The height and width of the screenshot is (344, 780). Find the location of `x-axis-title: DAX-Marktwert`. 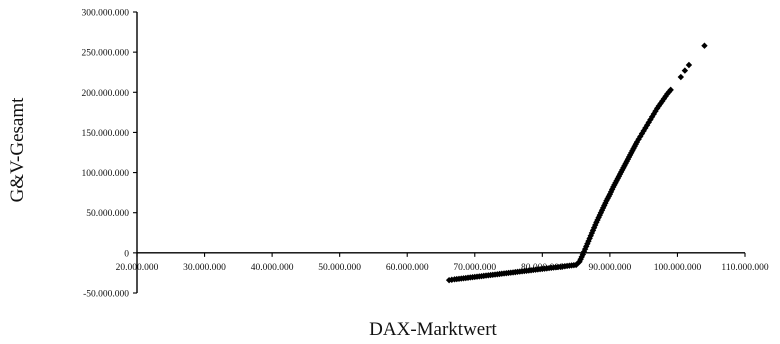

x-axis-title: DAX-Marktwert is located at coordinates (433, 329).